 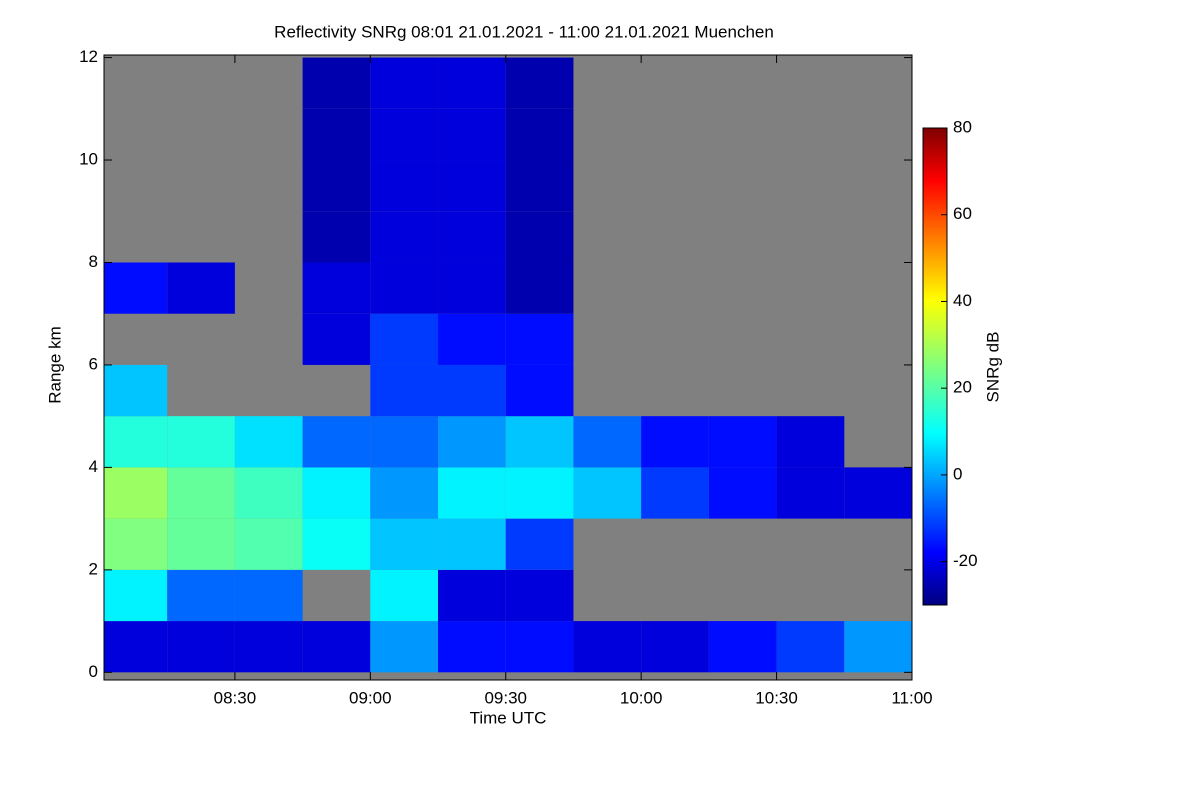 What do you see at coordinates (88, 159) in the screenshot?
I see `y-tick-label: 10` at bounding box center [88, 159].